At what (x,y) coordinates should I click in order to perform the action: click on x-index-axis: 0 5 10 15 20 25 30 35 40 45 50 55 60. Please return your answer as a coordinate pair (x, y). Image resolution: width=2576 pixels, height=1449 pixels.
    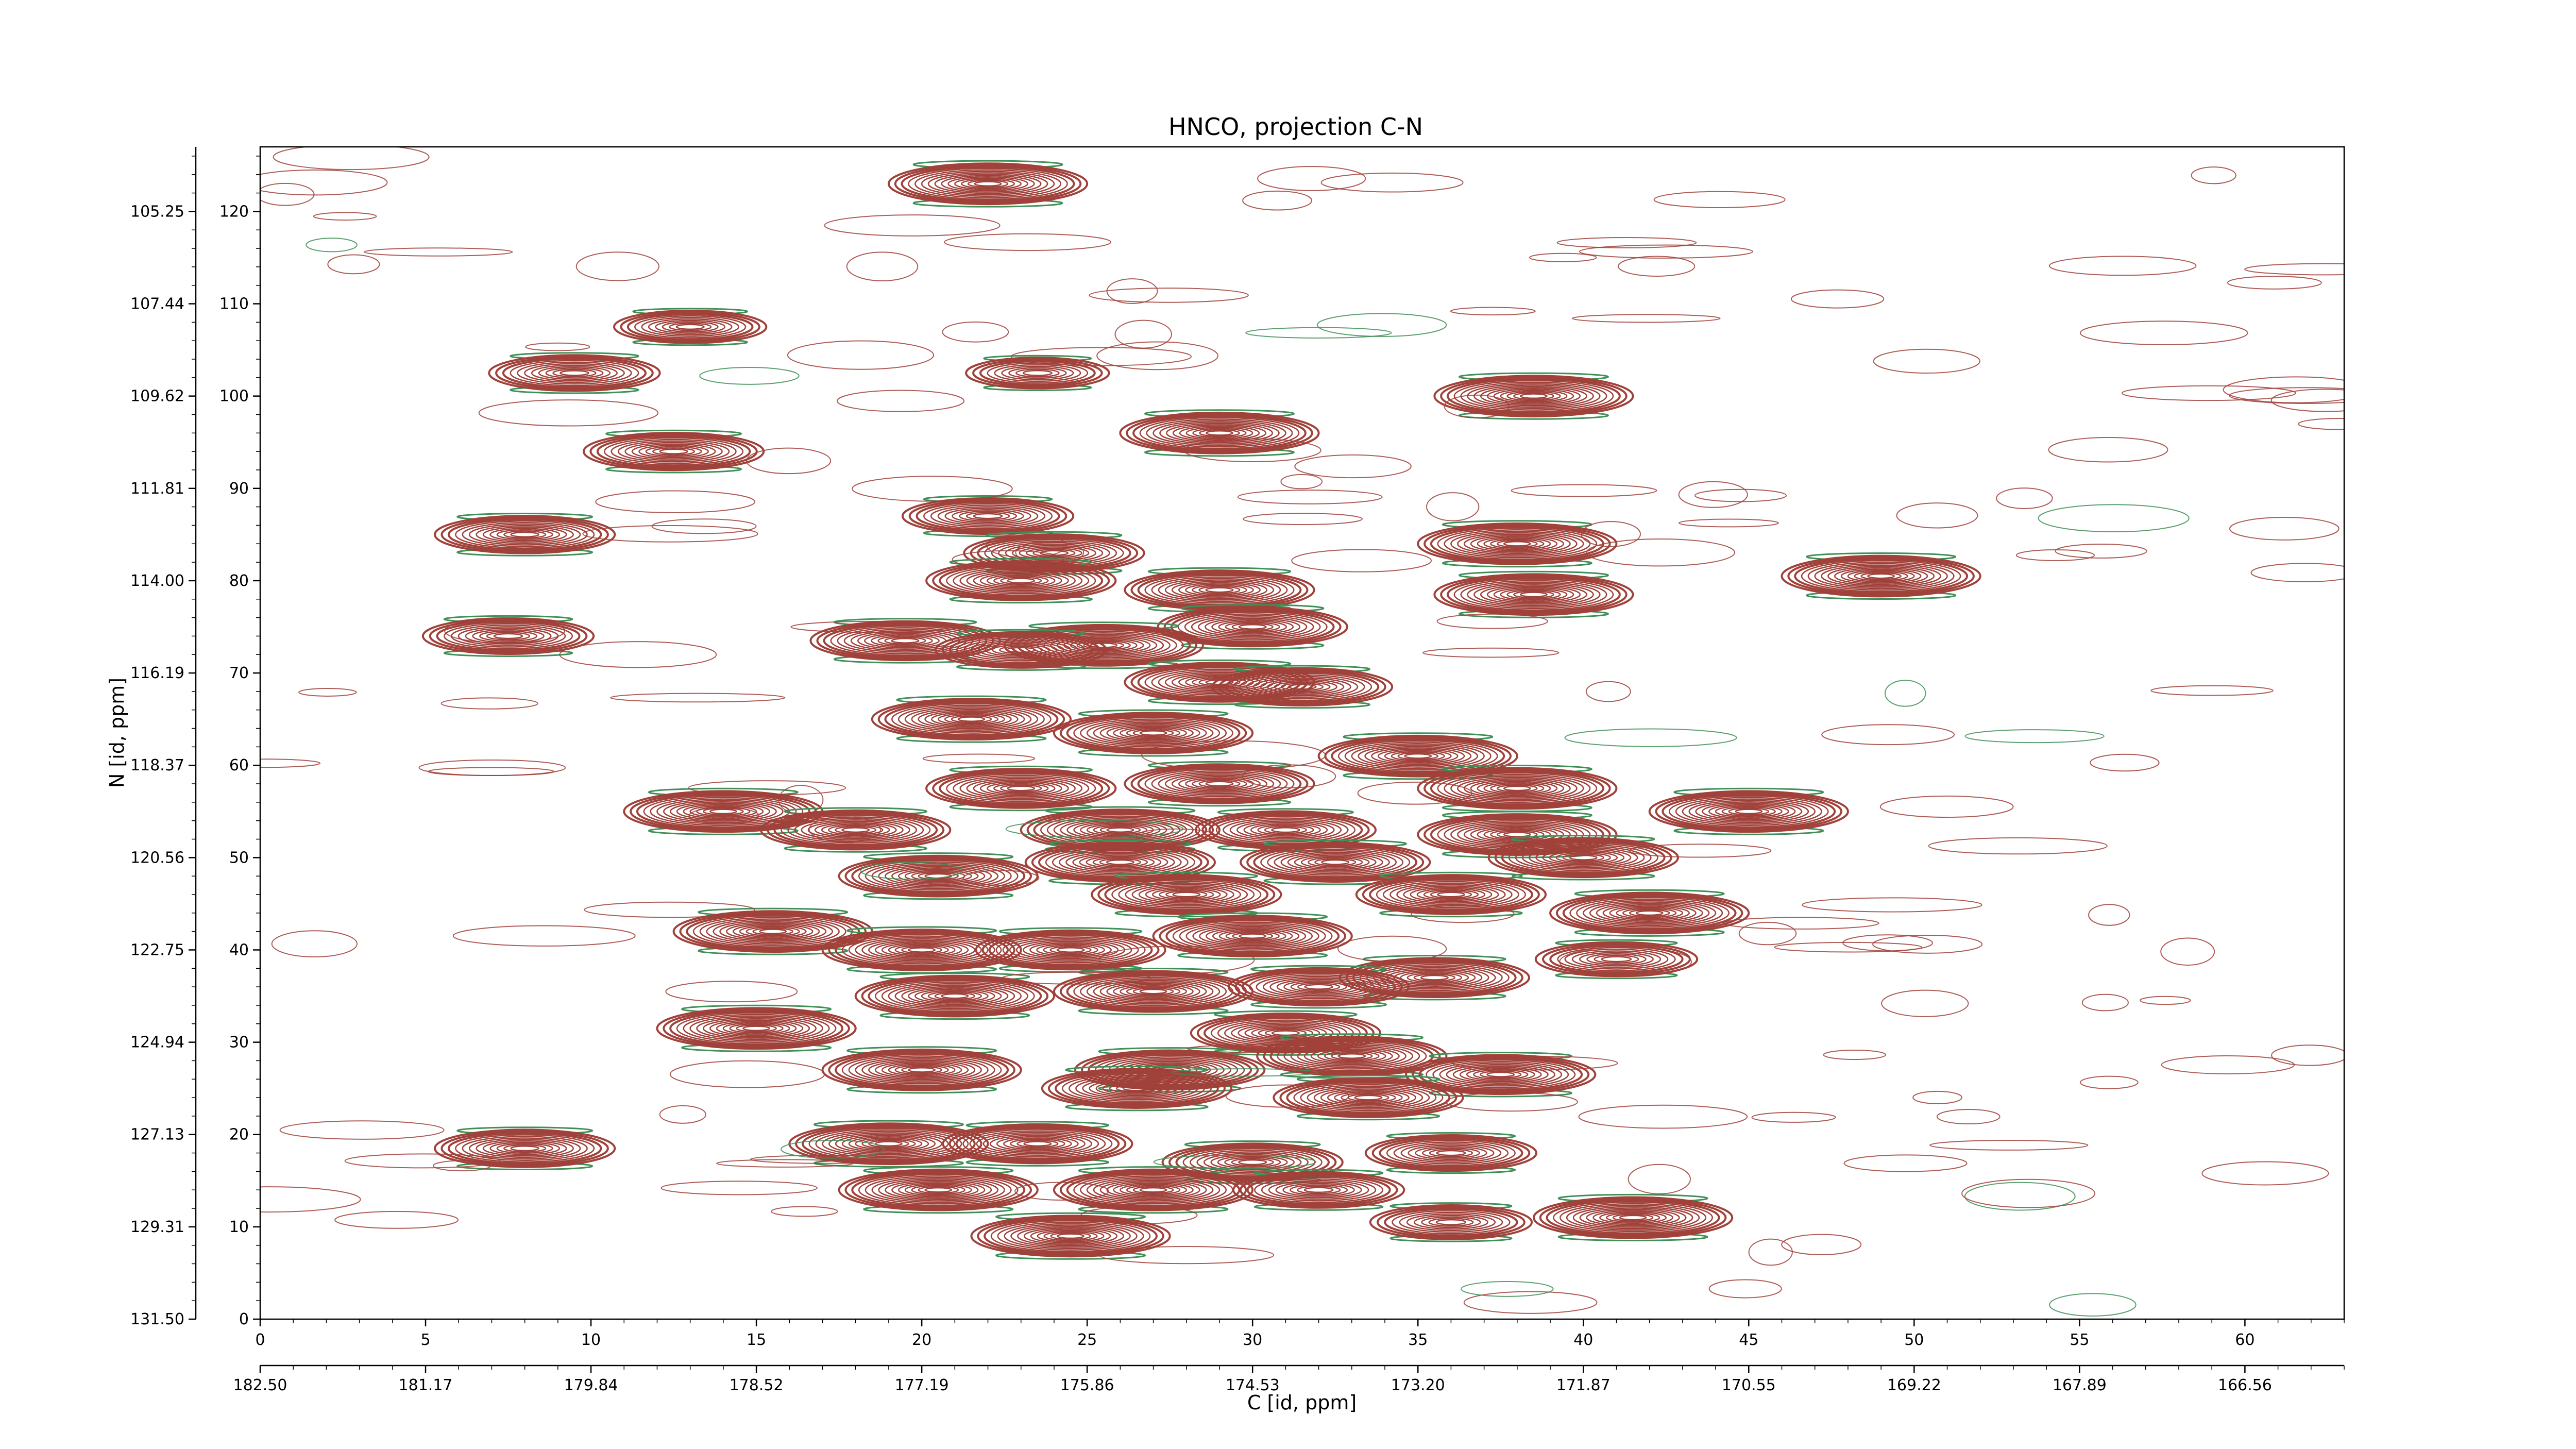
    Looking at the image, I should click on (1300, 1334).